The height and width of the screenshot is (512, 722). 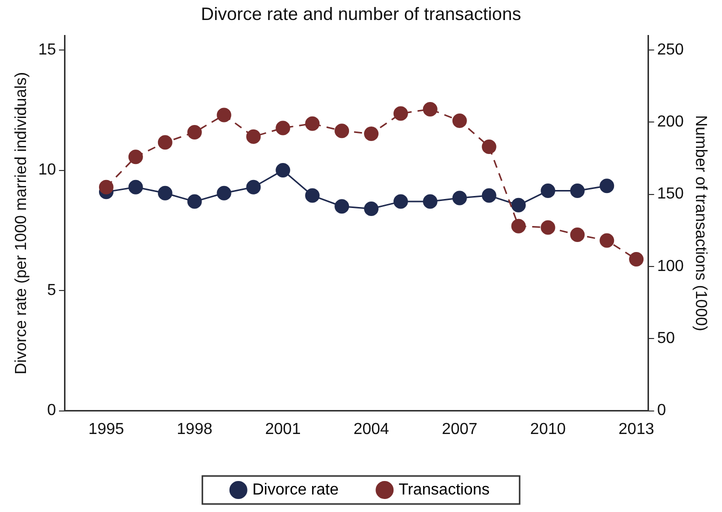 I want to click on y2-tick-label: 100, so click(x=670, y=266).